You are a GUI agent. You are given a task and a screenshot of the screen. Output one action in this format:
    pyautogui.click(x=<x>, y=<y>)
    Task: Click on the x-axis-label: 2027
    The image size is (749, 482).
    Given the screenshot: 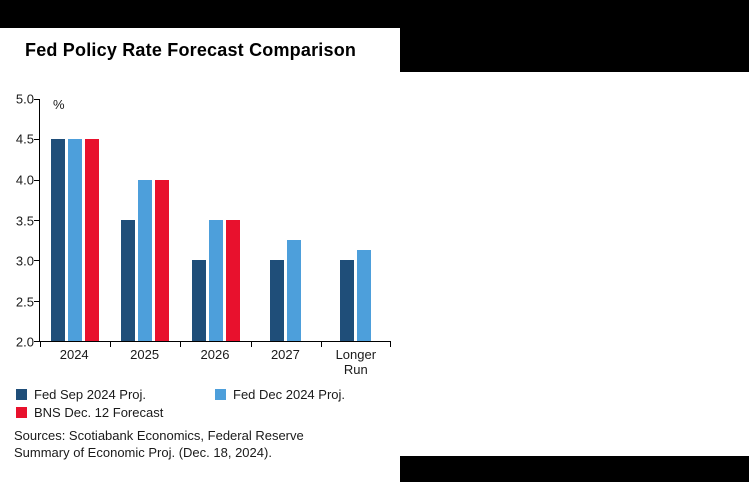 What is the action you would take?
    pyautogui.click(x=285, y=354)
    